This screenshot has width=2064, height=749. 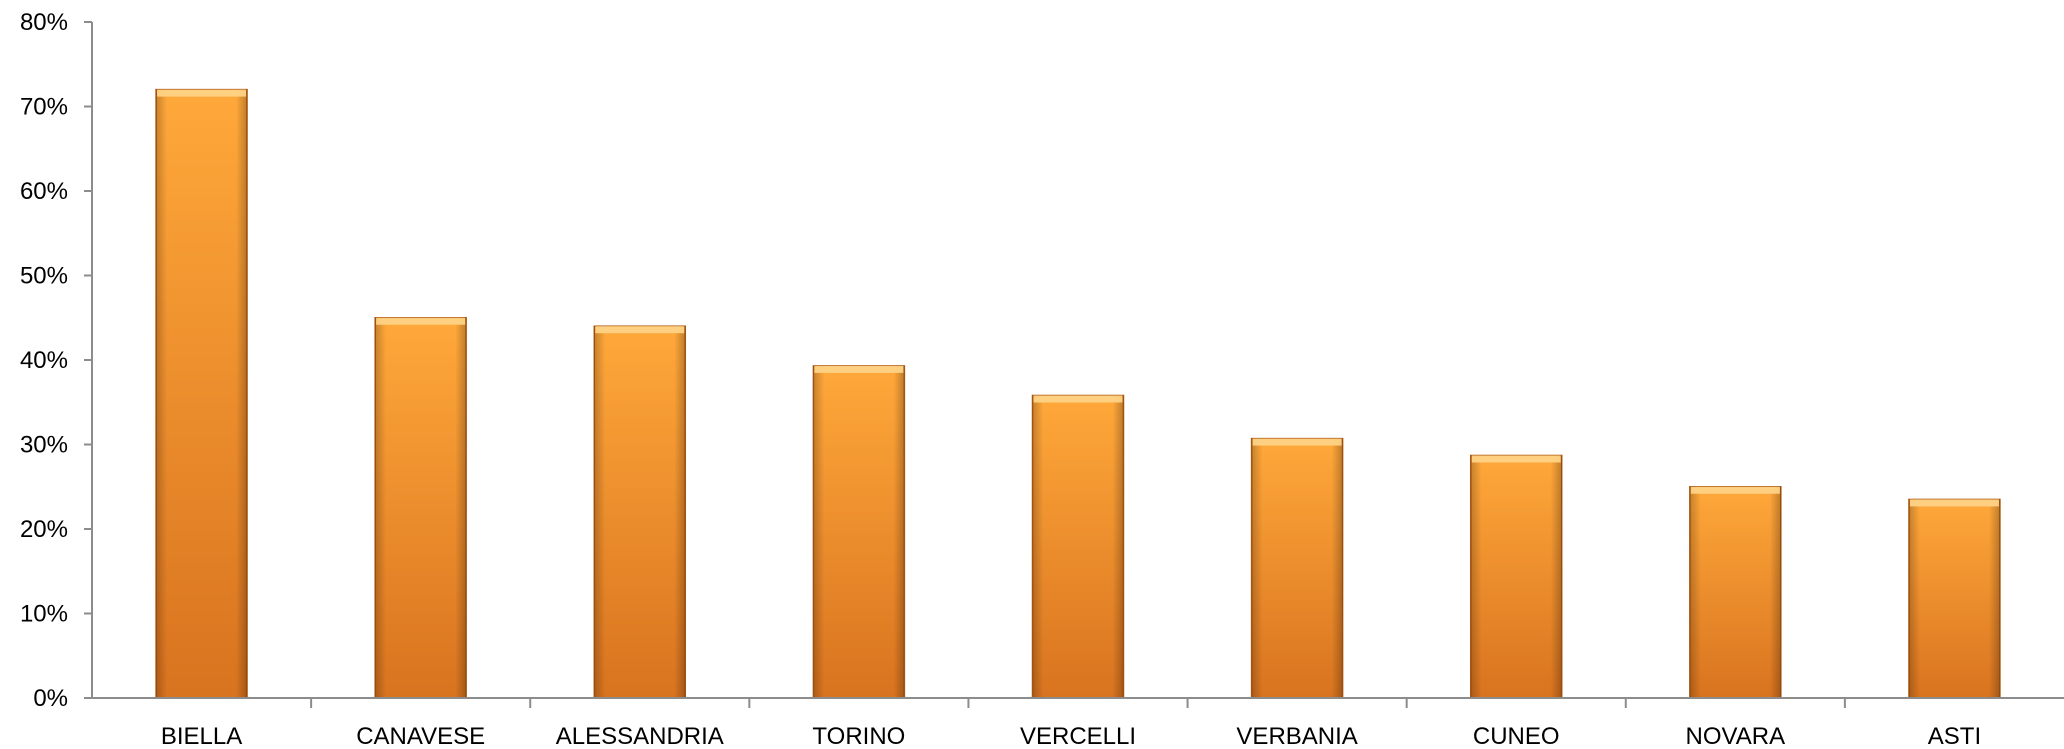 What do you see at coordinates (44, 107) in the screenshot?
I see `y-tick-label: 70%` at bounding box center [44, 107].